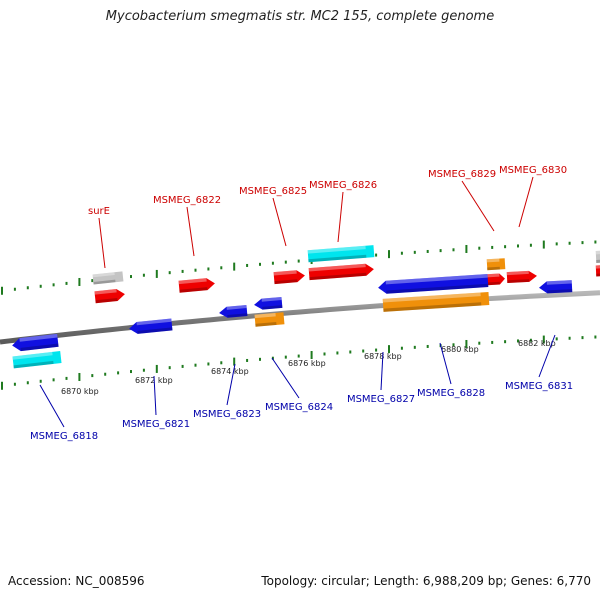  Describe the element at coordinates (381, 399) in the screenshot. I see `reverse-gene-label: MSMEG_6827` at that location.